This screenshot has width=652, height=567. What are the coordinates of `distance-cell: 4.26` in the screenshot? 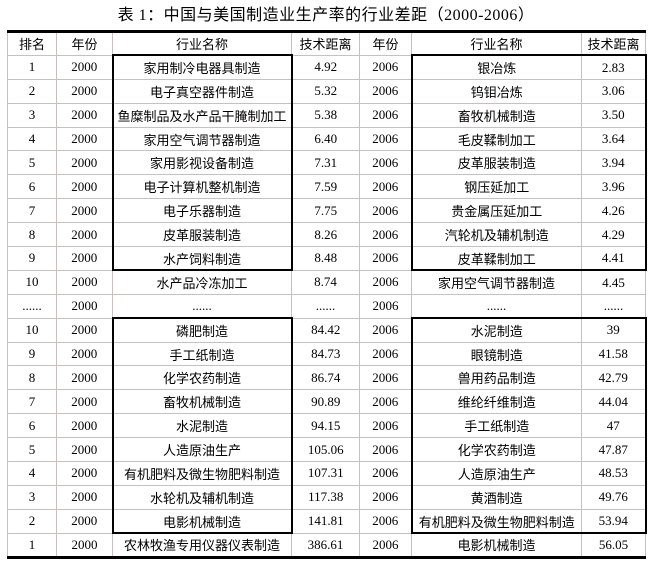 It's located at (614, 211).